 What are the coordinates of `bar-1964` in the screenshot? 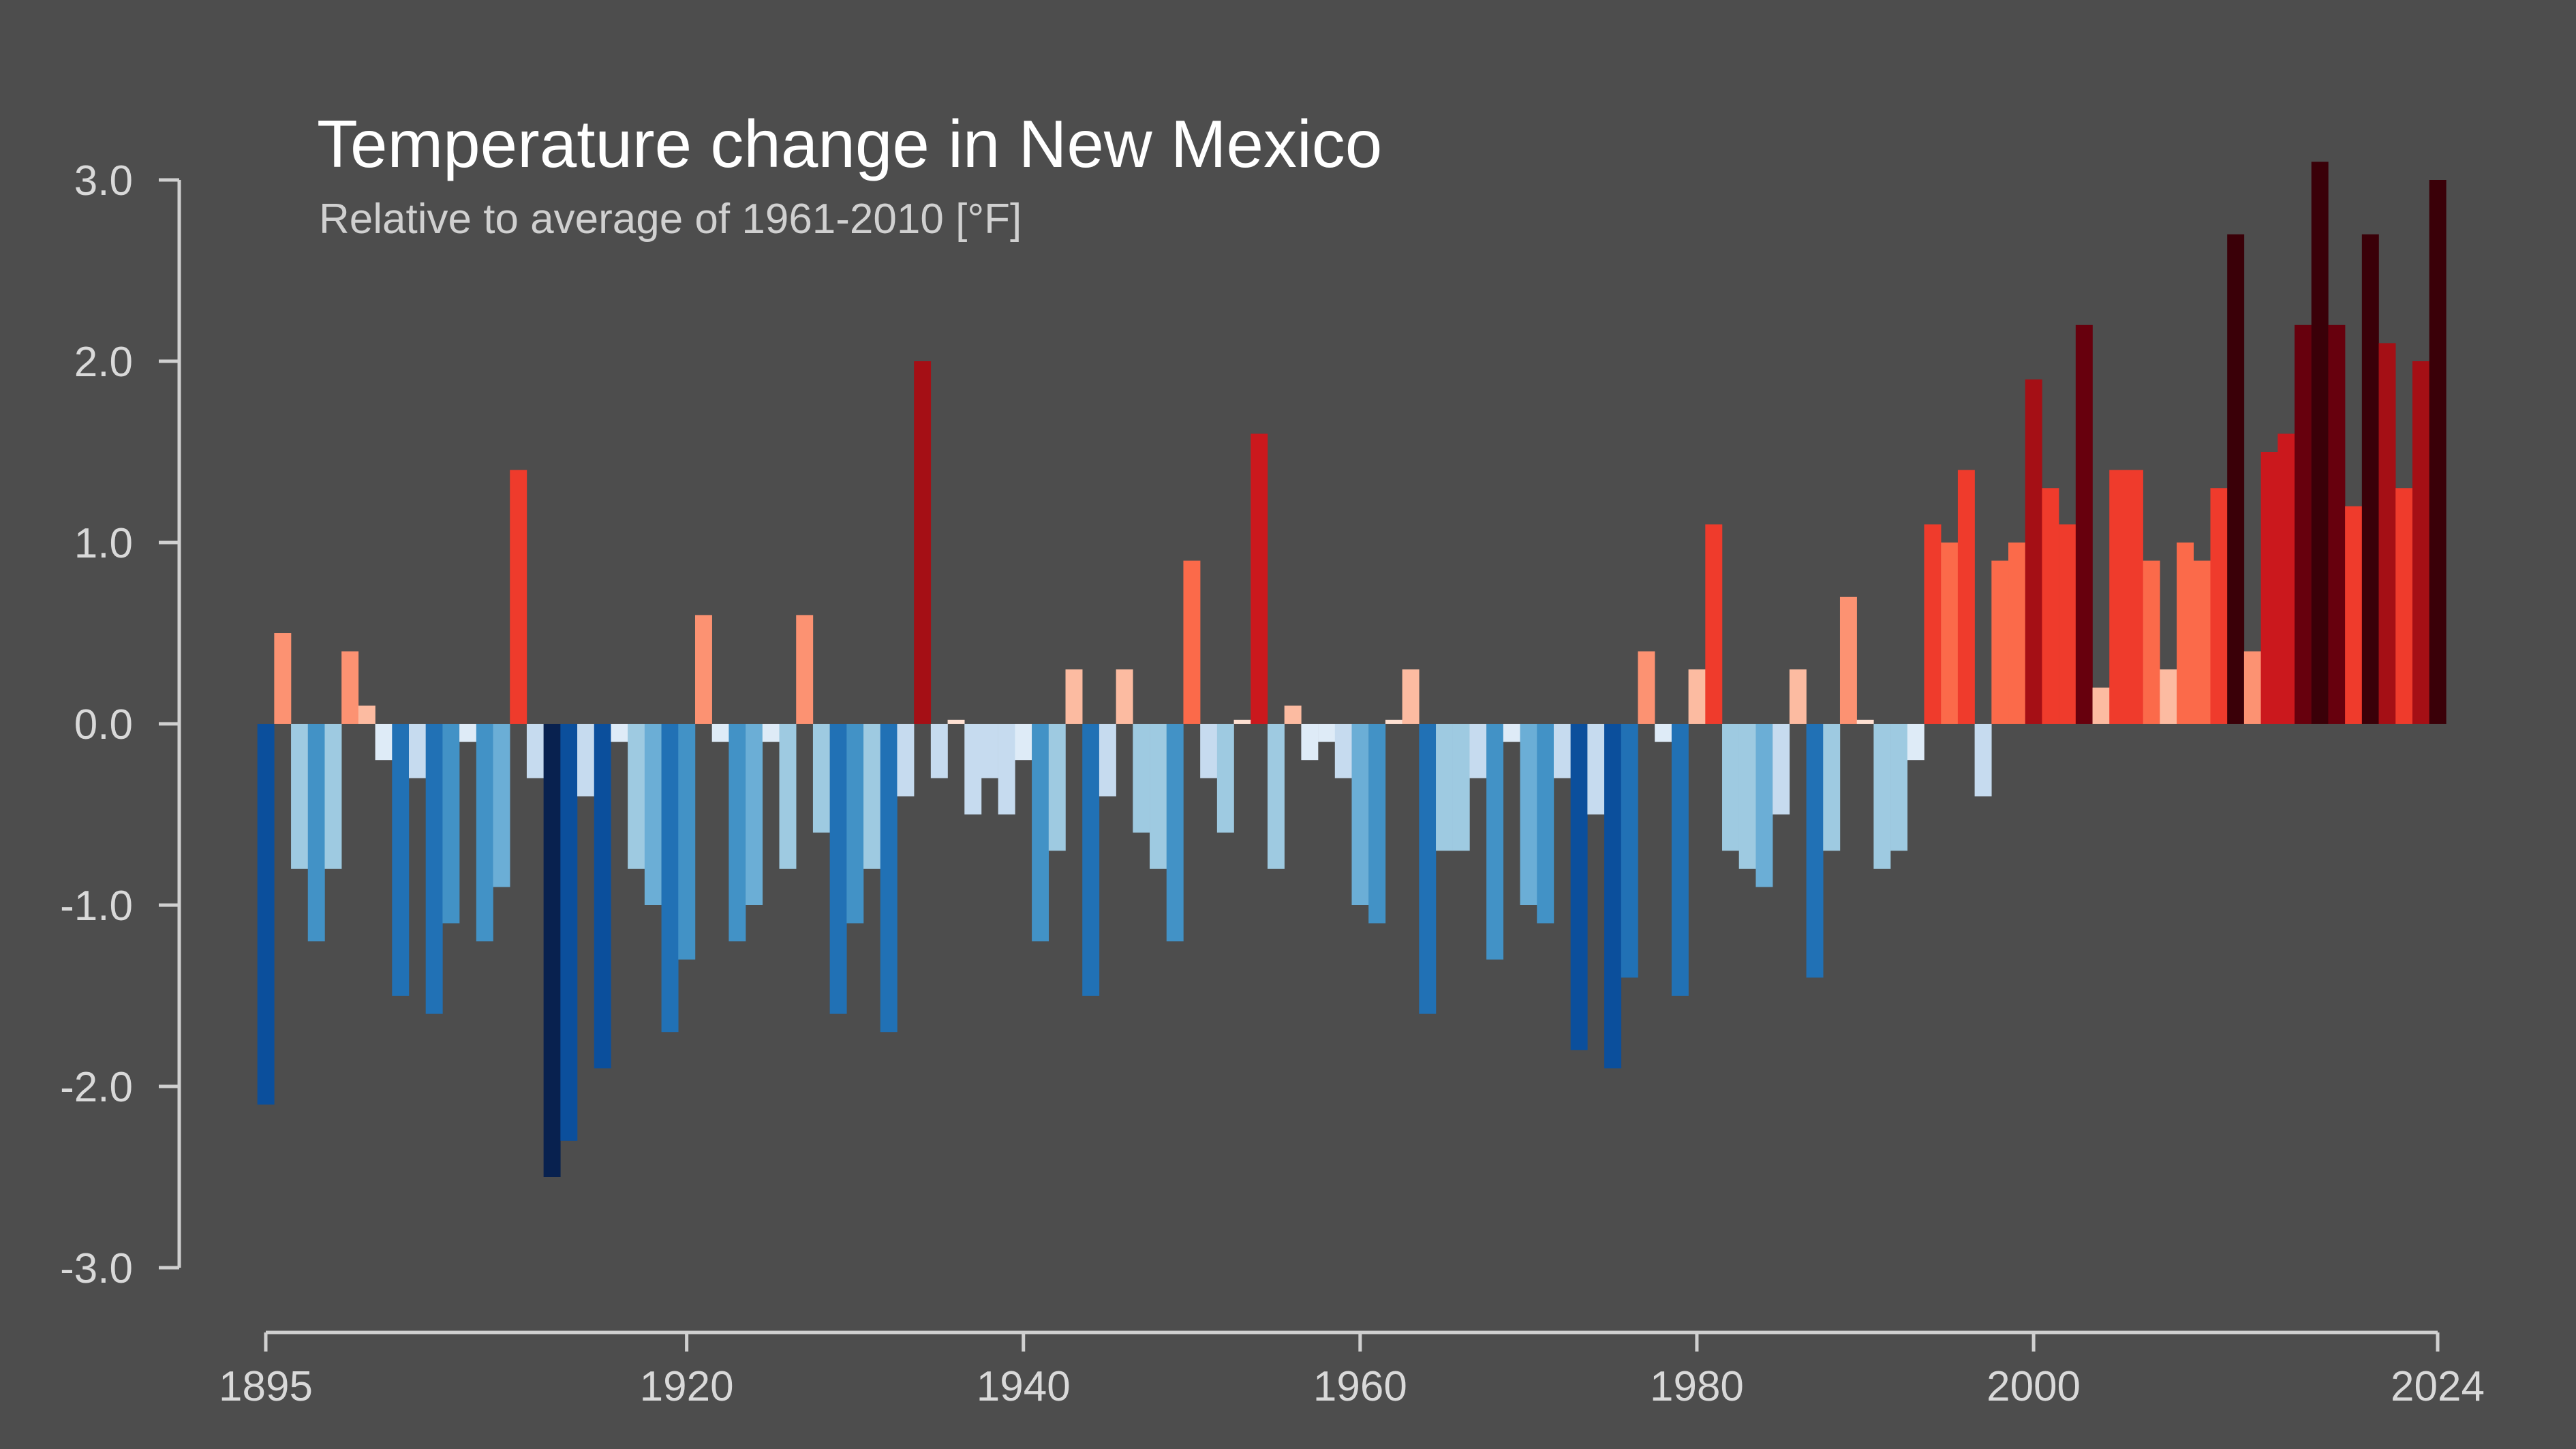 It's located at (1428, 869).